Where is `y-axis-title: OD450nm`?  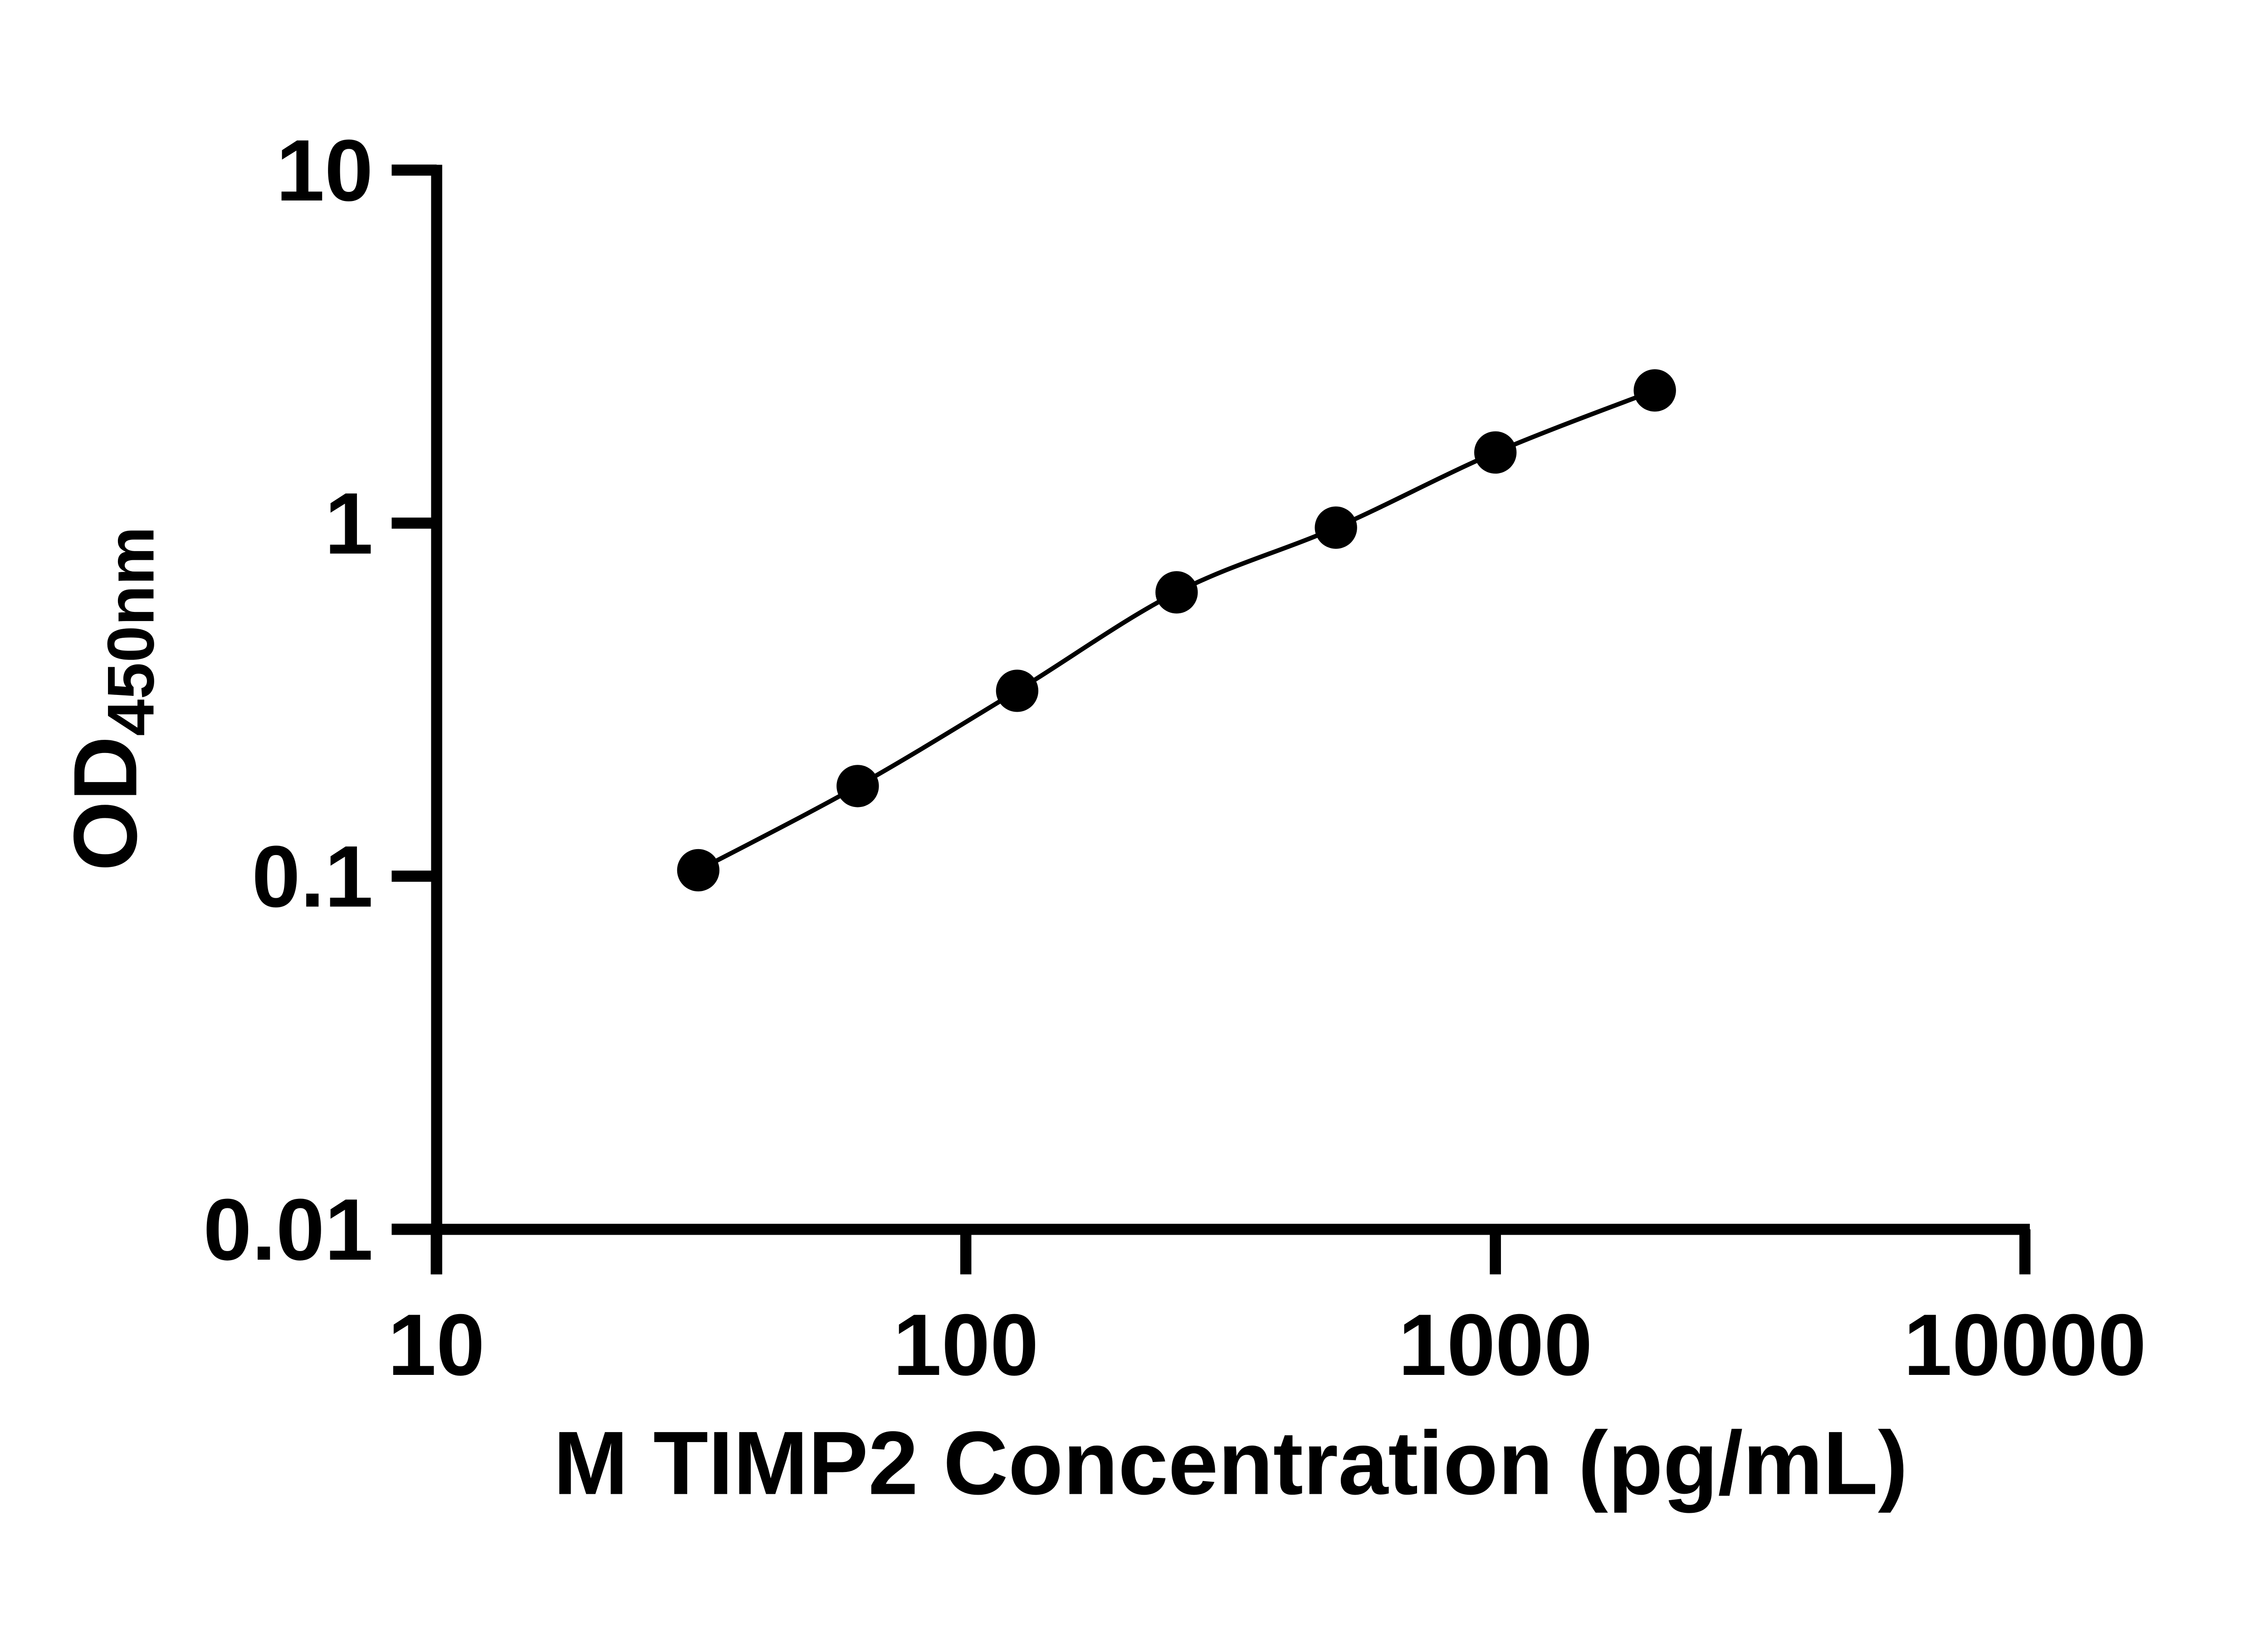
y-axis-title: OD450nm is located at coordinates (111, 699).